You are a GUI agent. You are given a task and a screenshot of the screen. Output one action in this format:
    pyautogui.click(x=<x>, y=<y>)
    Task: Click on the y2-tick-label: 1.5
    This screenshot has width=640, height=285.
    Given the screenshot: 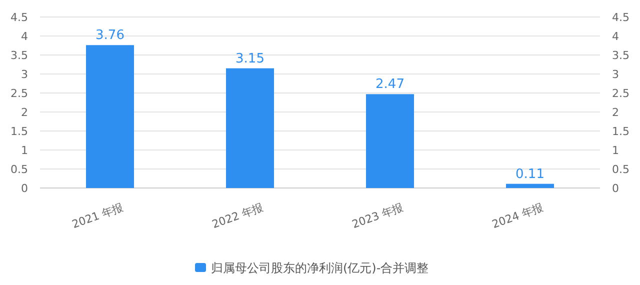 What is the action you would take?
    pyautogui.click(x=621, y=131)
    